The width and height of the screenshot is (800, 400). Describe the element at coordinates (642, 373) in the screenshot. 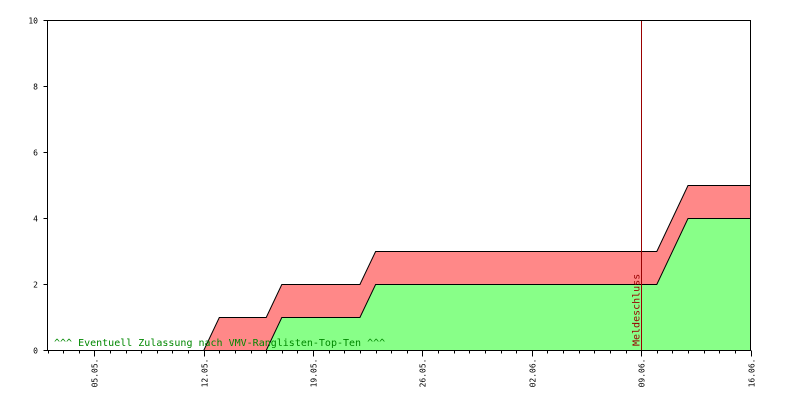

I see `x-tick-label: 09.06.` at that location.